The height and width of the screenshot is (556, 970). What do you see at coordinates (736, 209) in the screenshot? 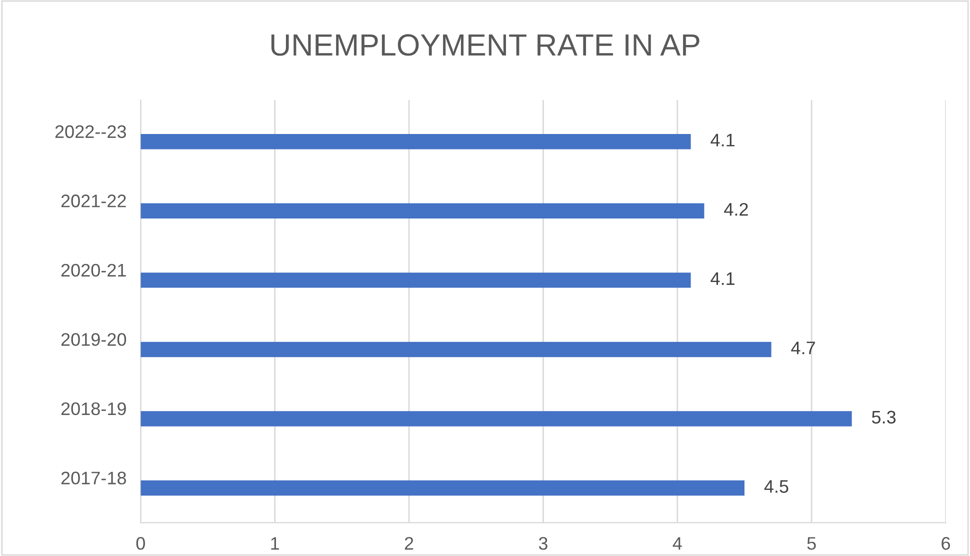
I see `data-label: 4.2` at bounding box center [736, 209].